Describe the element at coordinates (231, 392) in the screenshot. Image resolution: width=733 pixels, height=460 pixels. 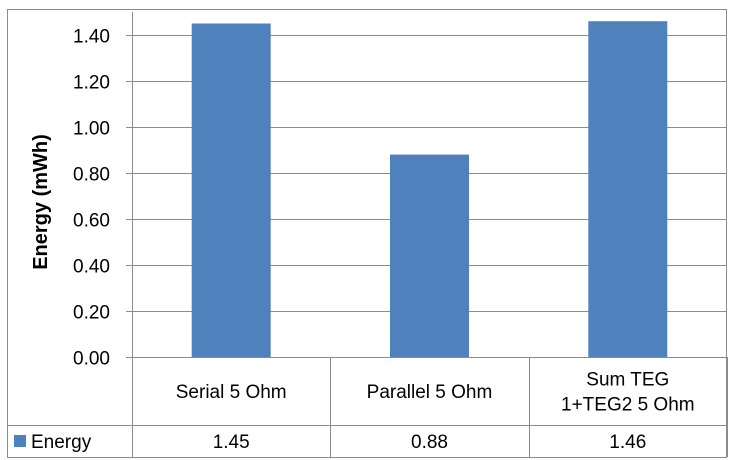
I see `category-label: Serial 5 Ohm` at that location.